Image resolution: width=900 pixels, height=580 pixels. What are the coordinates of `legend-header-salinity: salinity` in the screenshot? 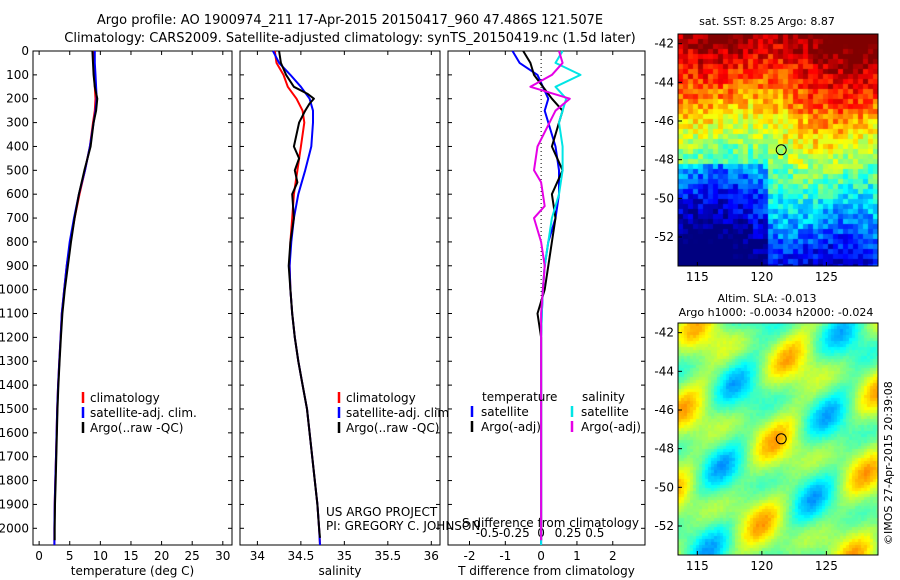 It's located at (603, 397).